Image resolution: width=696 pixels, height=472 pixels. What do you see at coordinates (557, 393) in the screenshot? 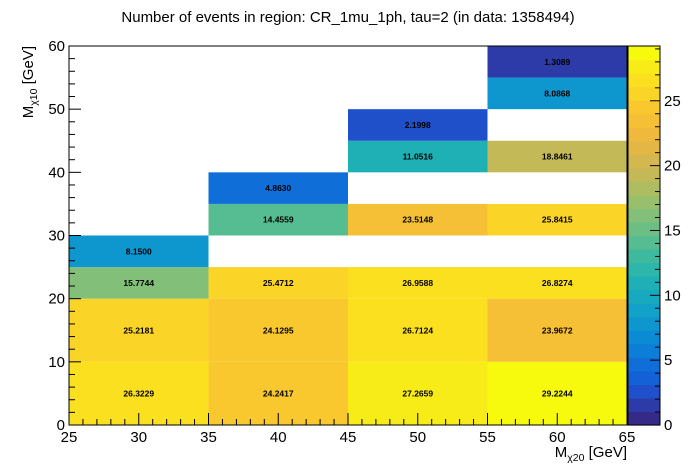
I see `cell-value-label: 29.2244` at bounding box center [557, 393].